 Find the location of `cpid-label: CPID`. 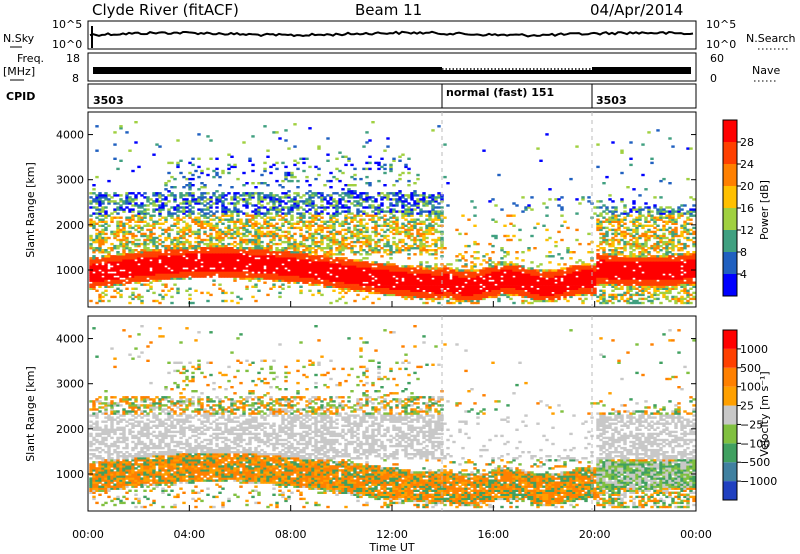

cpid-label: CPID is located at coordinates (20, 96).